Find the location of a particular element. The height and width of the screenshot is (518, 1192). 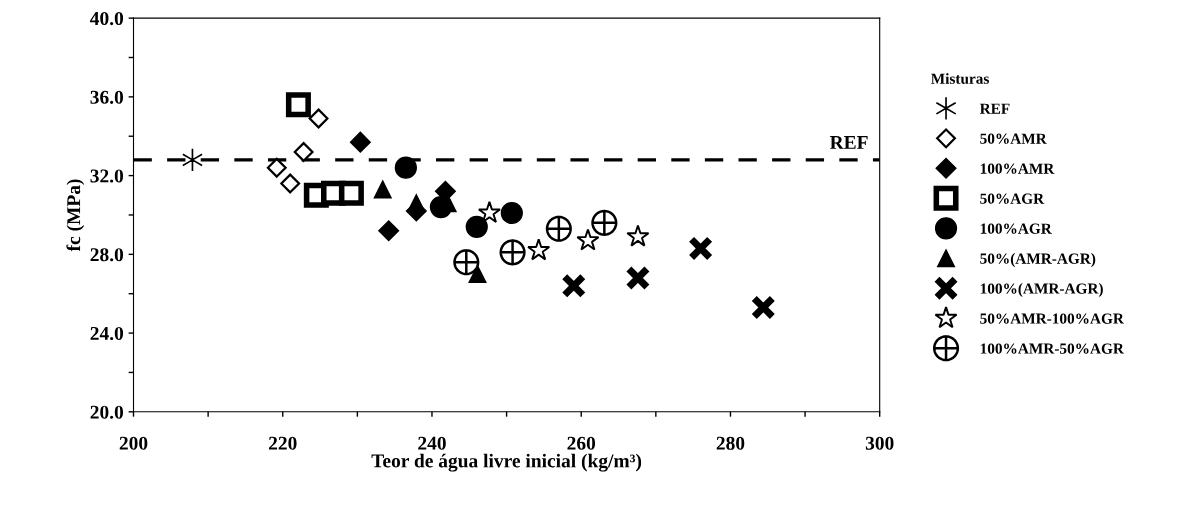

ref-line-label: REF is located at coordinates (848, 142).